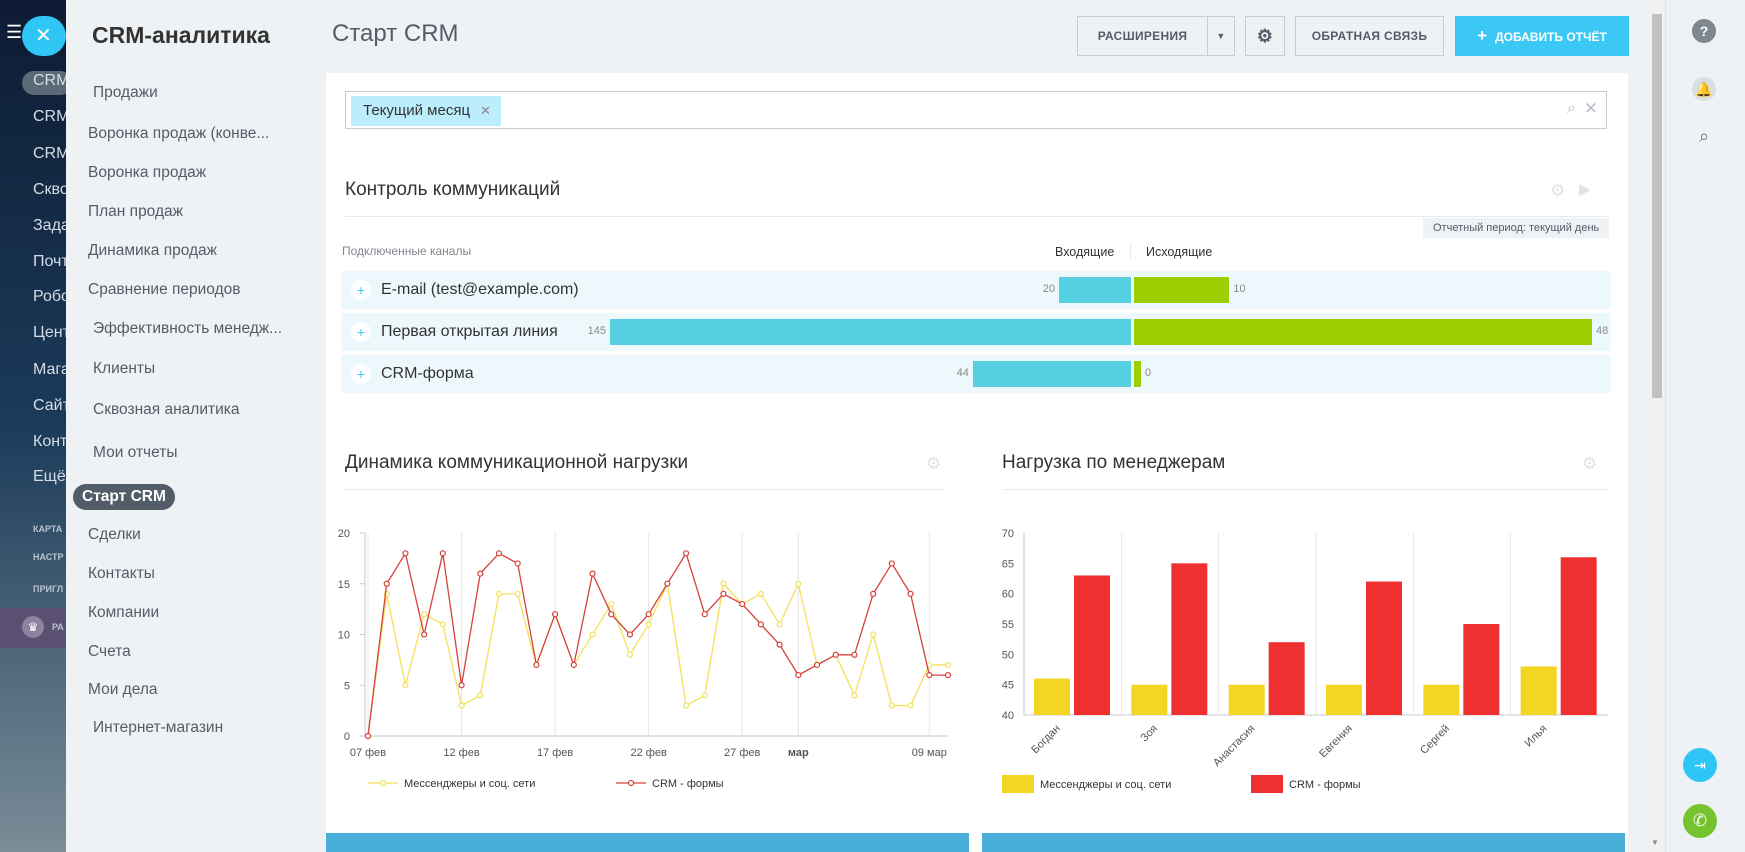  What do you see at coordinates (596, 331) in the screenshot?
I see `incoming-value: 145` at bounding box center [596, 331].